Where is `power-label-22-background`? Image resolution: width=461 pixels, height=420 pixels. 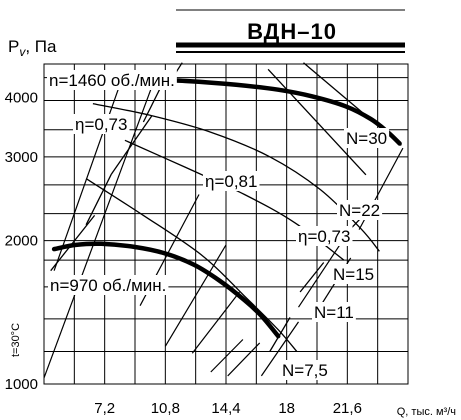
power-label-22-background is located at coordinates (360, 210).